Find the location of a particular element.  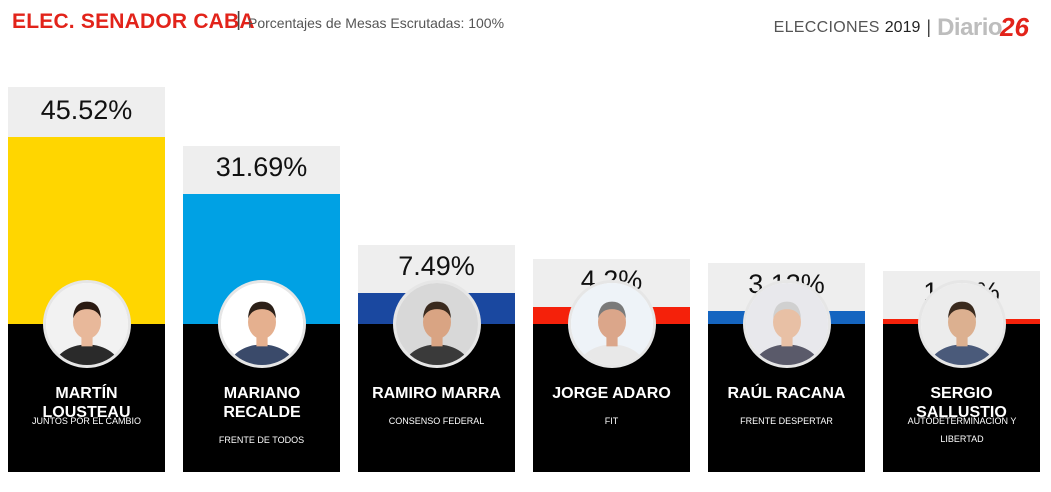

party-name: AUTODETERMINACIÓN Y LIBERTAD is located at coordinates (962, 430).